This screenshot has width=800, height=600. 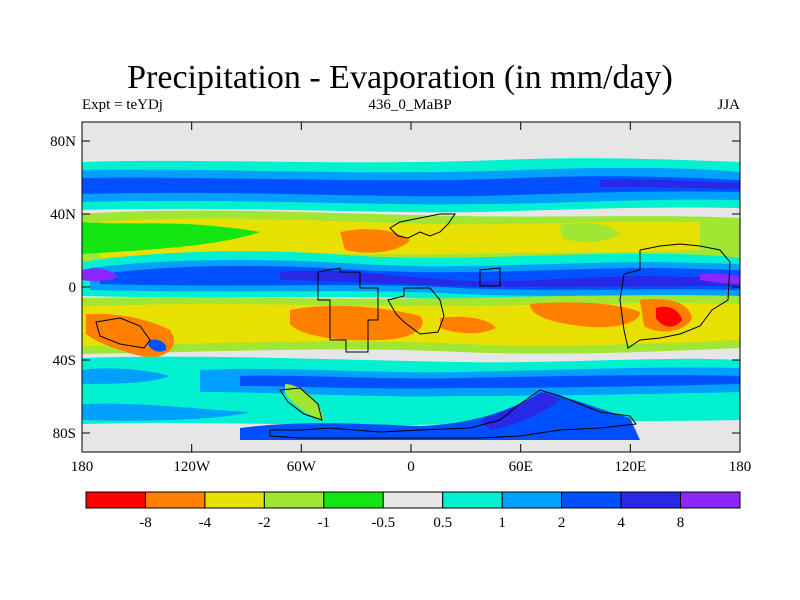 I want to click on colorbar-label: -8, so click(x=145, y=523).